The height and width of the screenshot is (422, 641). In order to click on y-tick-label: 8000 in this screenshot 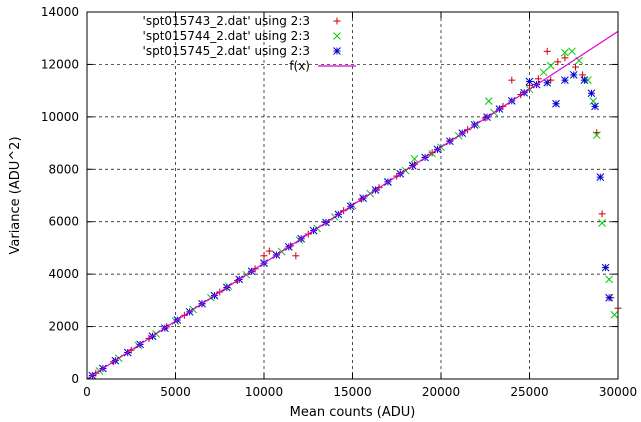, I will do `click(63, 169)`.